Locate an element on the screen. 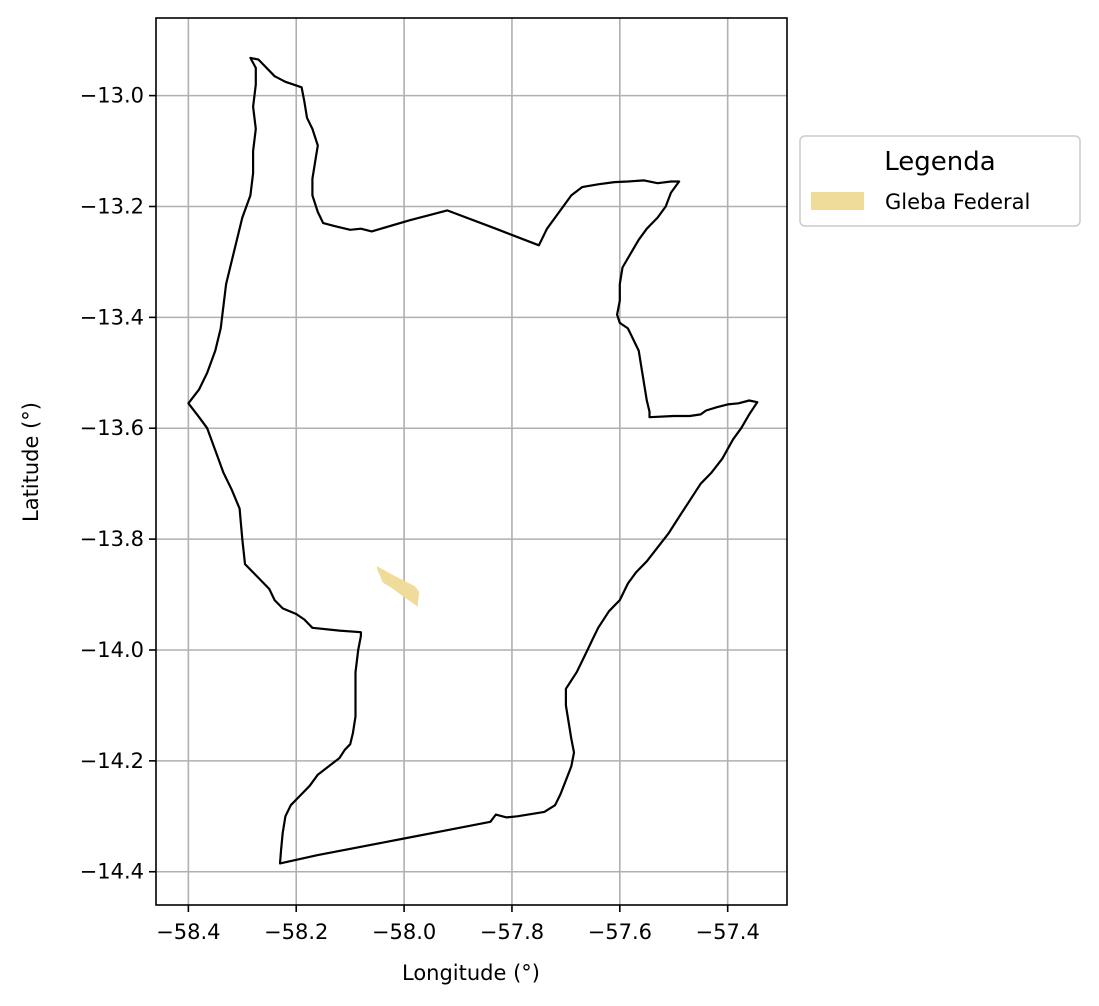 The width and height of the screenshot is (1099, 1006). y-tick-label: −13.4 is located at coordinates (112, 317).